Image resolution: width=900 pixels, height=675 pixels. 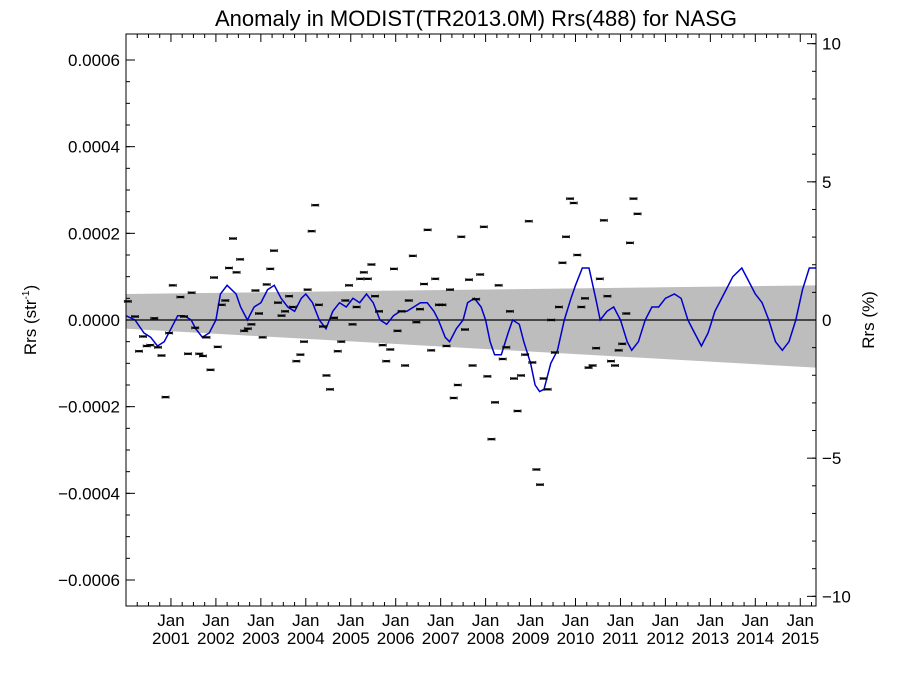 What do you see at coordinates (94, 233) in the screenshot?
I see `y-left-tick-label: 0.0002` at bounding box center [94, 233].